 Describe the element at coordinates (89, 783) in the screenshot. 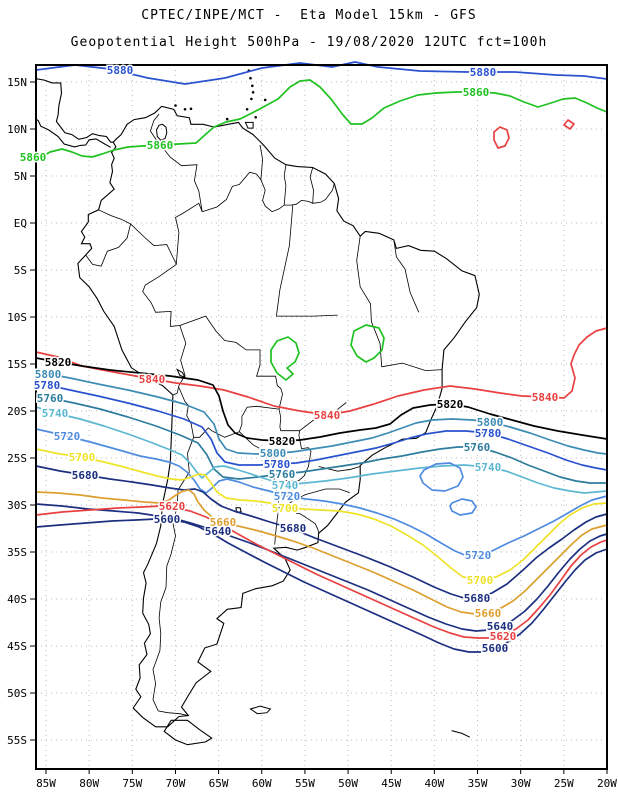

I see `lon-label: 80W` at that location.